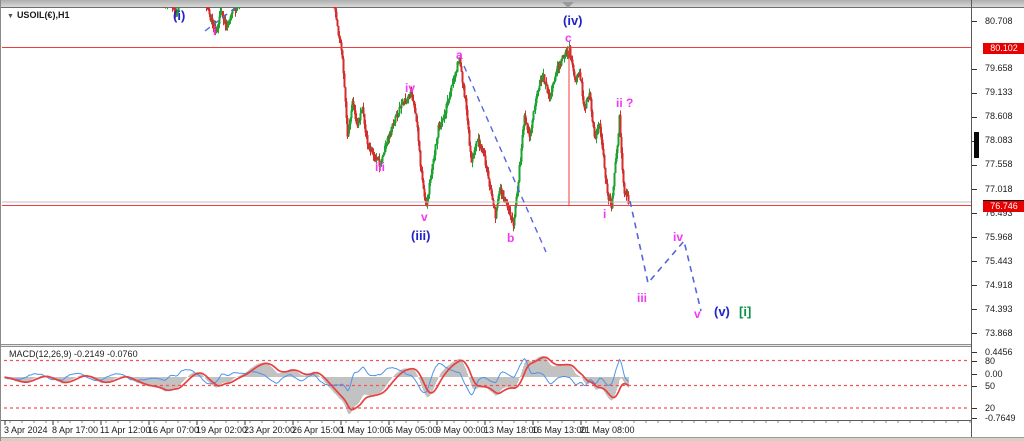 The height and width of the screenshot is (441, 1024). I want to click on chart-shift-marker-icon, so click(568, 5).